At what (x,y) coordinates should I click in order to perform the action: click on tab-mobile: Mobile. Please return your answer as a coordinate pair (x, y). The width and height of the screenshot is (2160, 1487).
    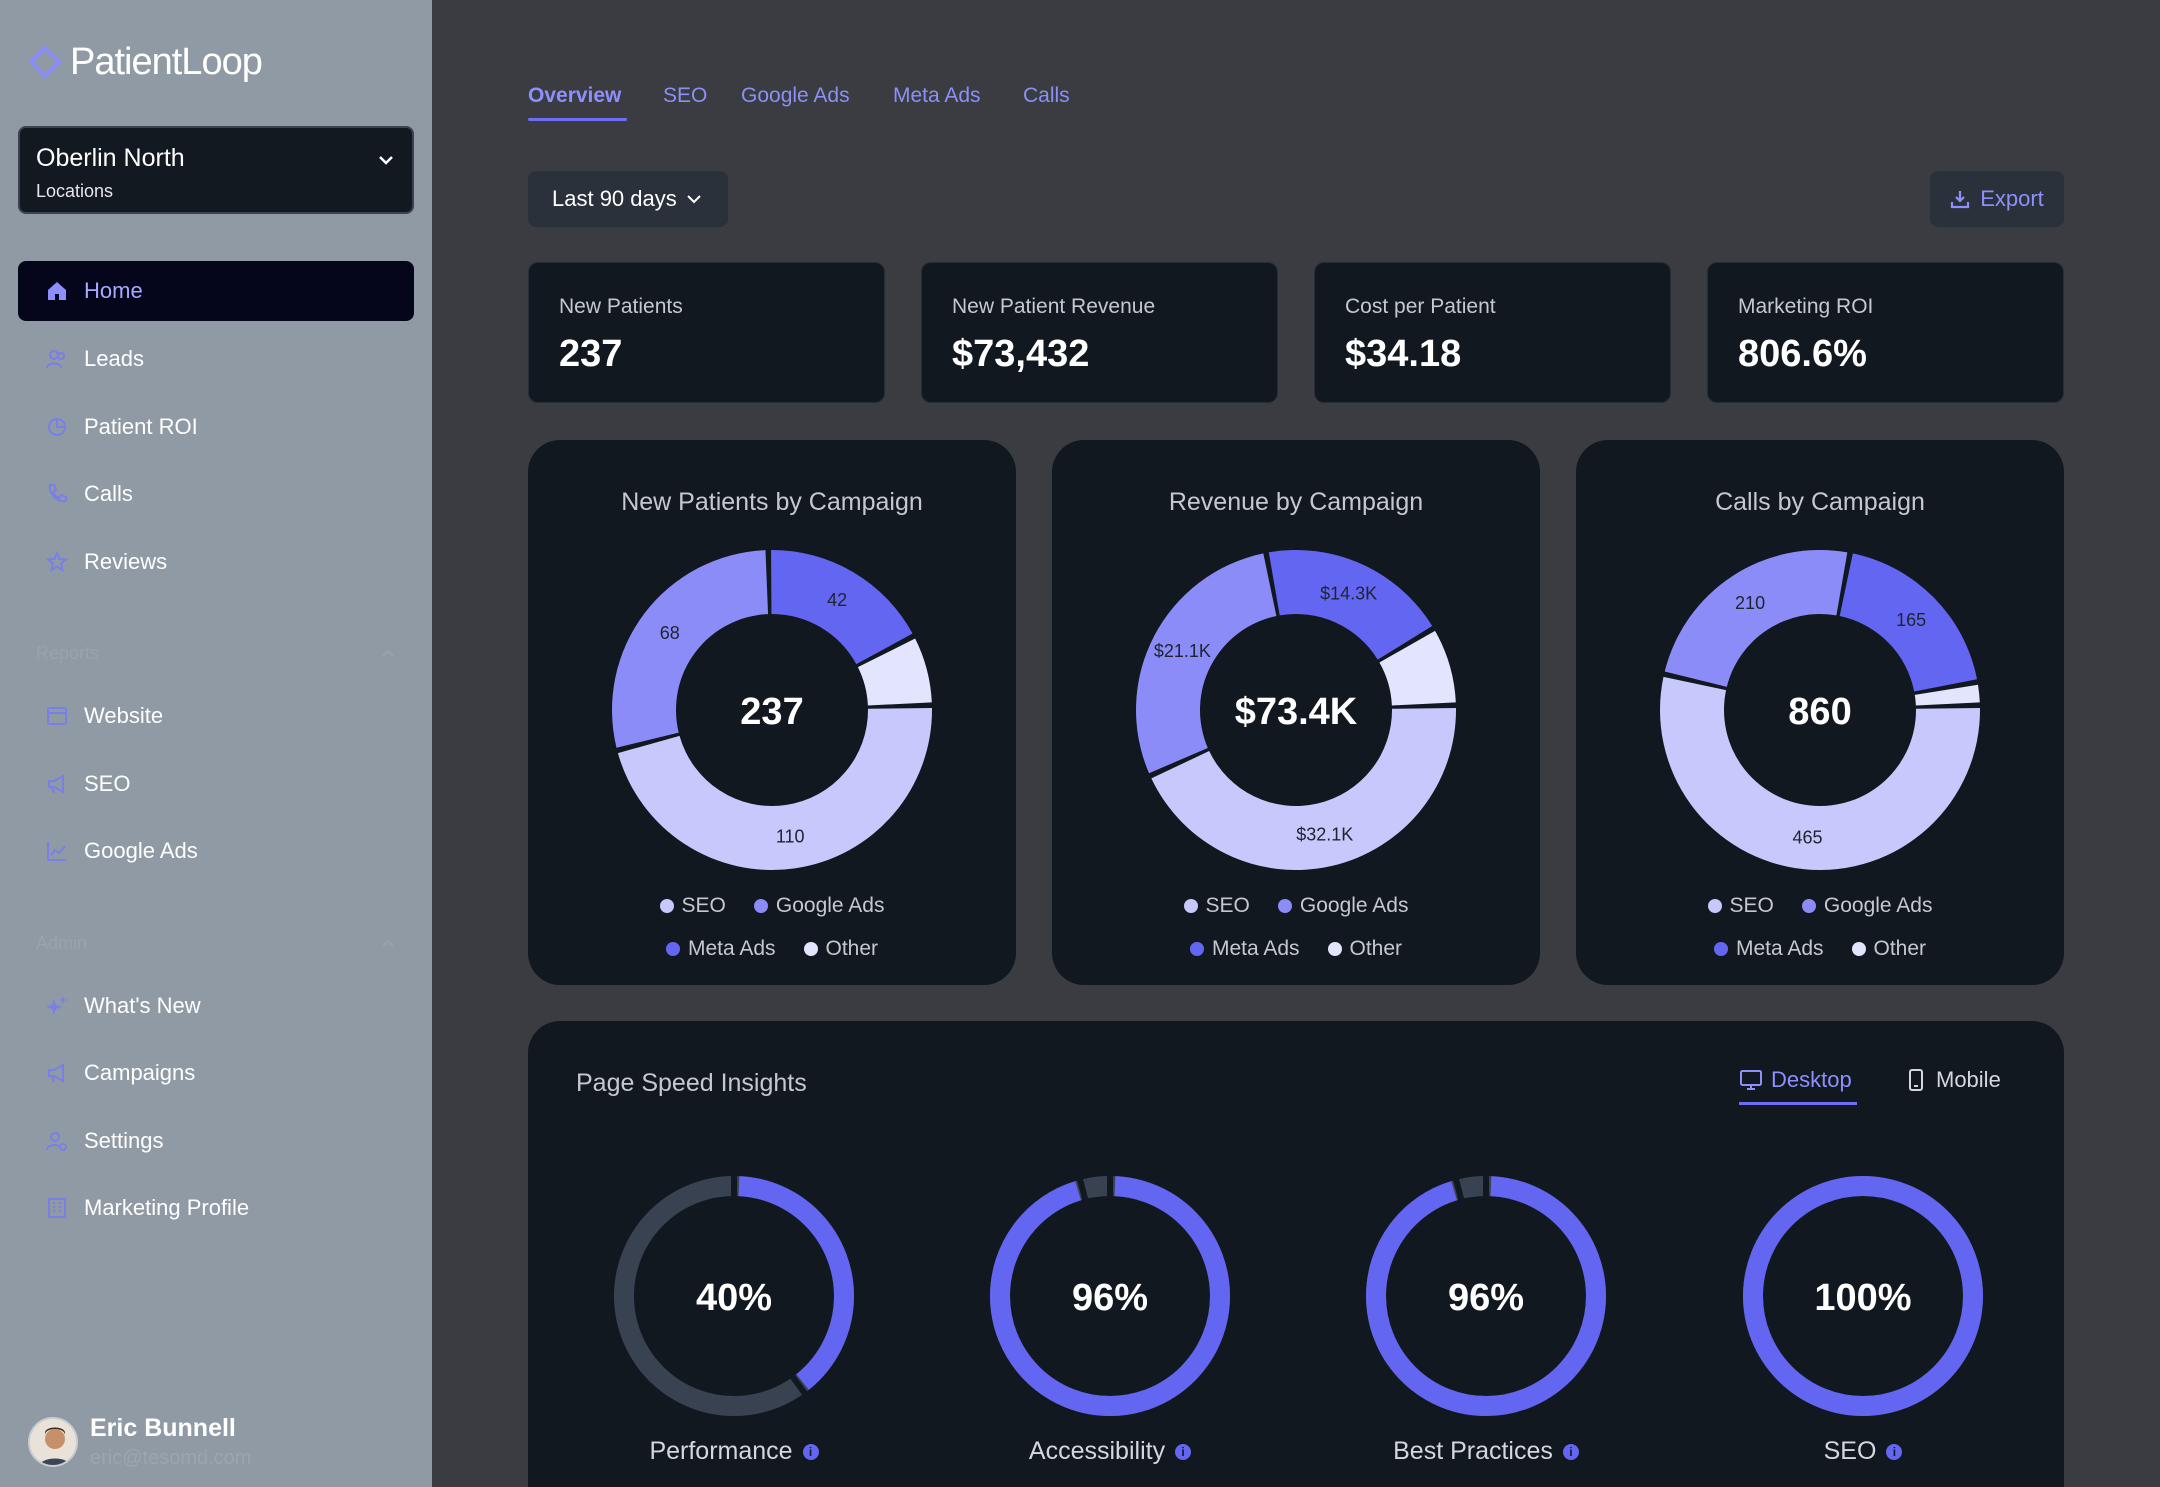
    Looking at the image, I should click on (1952, 1080).